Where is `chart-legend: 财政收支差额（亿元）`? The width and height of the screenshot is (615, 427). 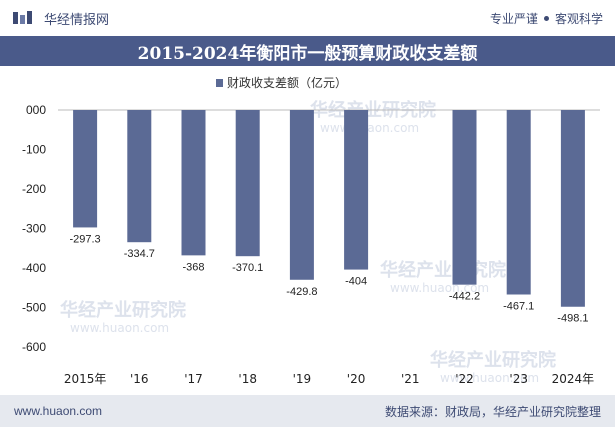
chart-legend: 财政收支差额（亿元） is located at coordinates (281, 82).